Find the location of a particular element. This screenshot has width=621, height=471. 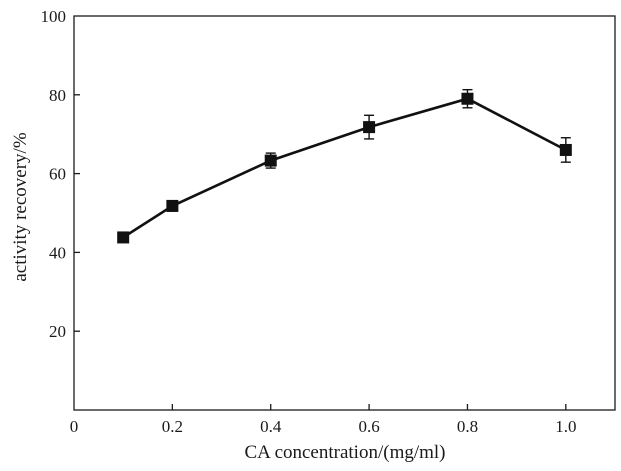

x-tick-label: 0.4 is located at coordinates (271, 426).